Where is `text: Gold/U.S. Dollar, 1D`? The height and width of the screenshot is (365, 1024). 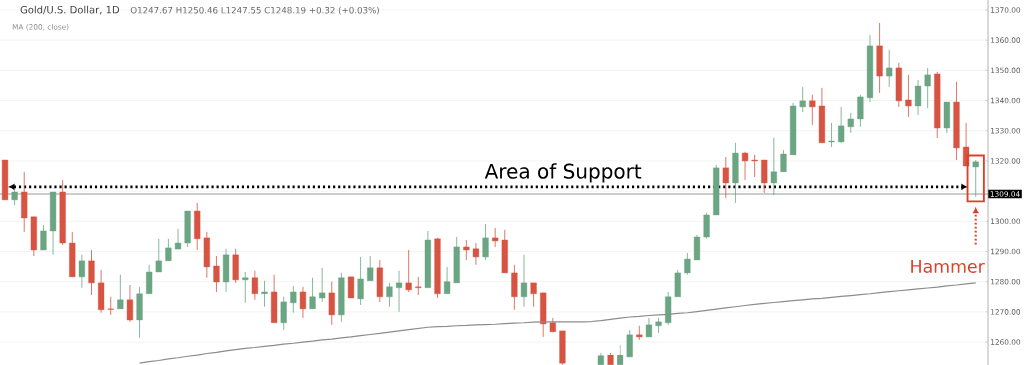 text: Gold/U.S. Dollar, 1D is located at coordinates (70, 10).